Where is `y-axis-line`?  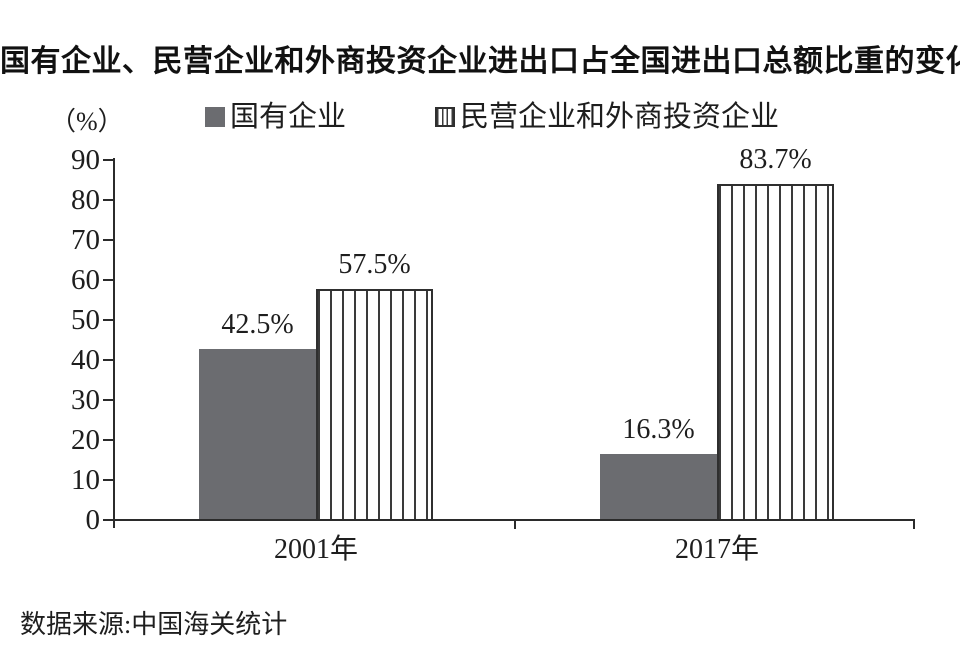 y-axis-line is located at coordinates (114, 343).